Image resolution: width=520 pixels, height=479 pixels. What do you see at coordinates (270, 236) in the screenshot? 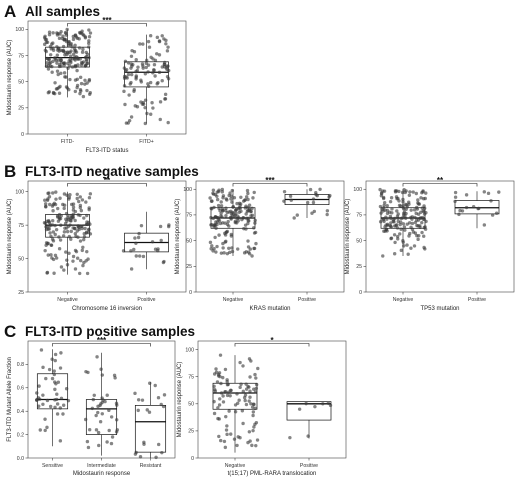
I see `plot-area` at bounding box center [270, 236].